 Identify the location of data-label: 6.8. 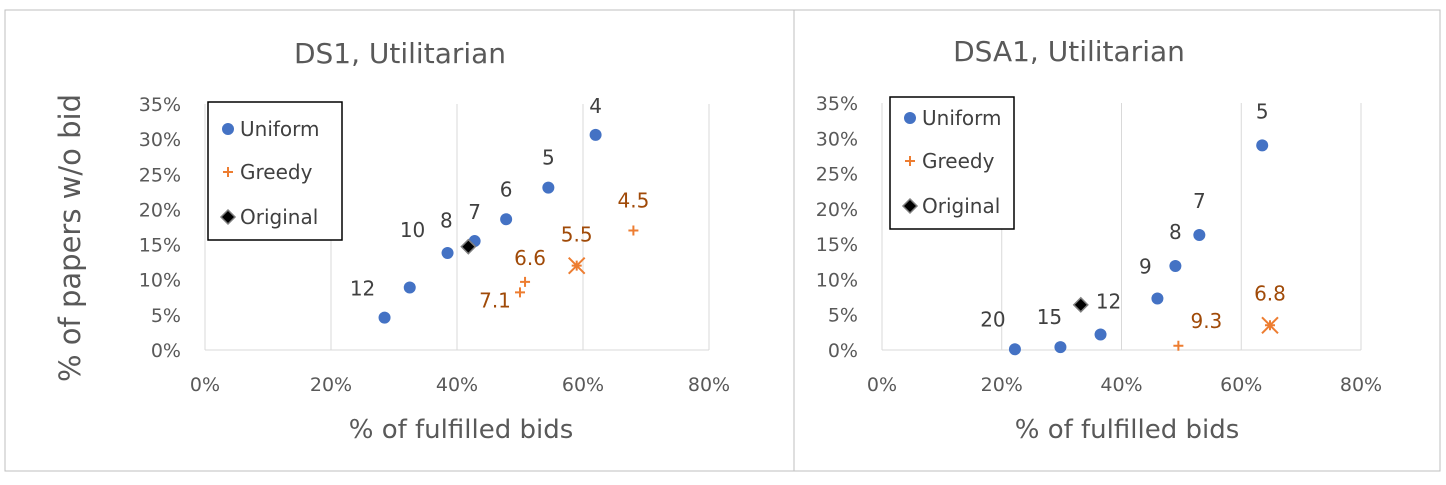
(1270, 293).